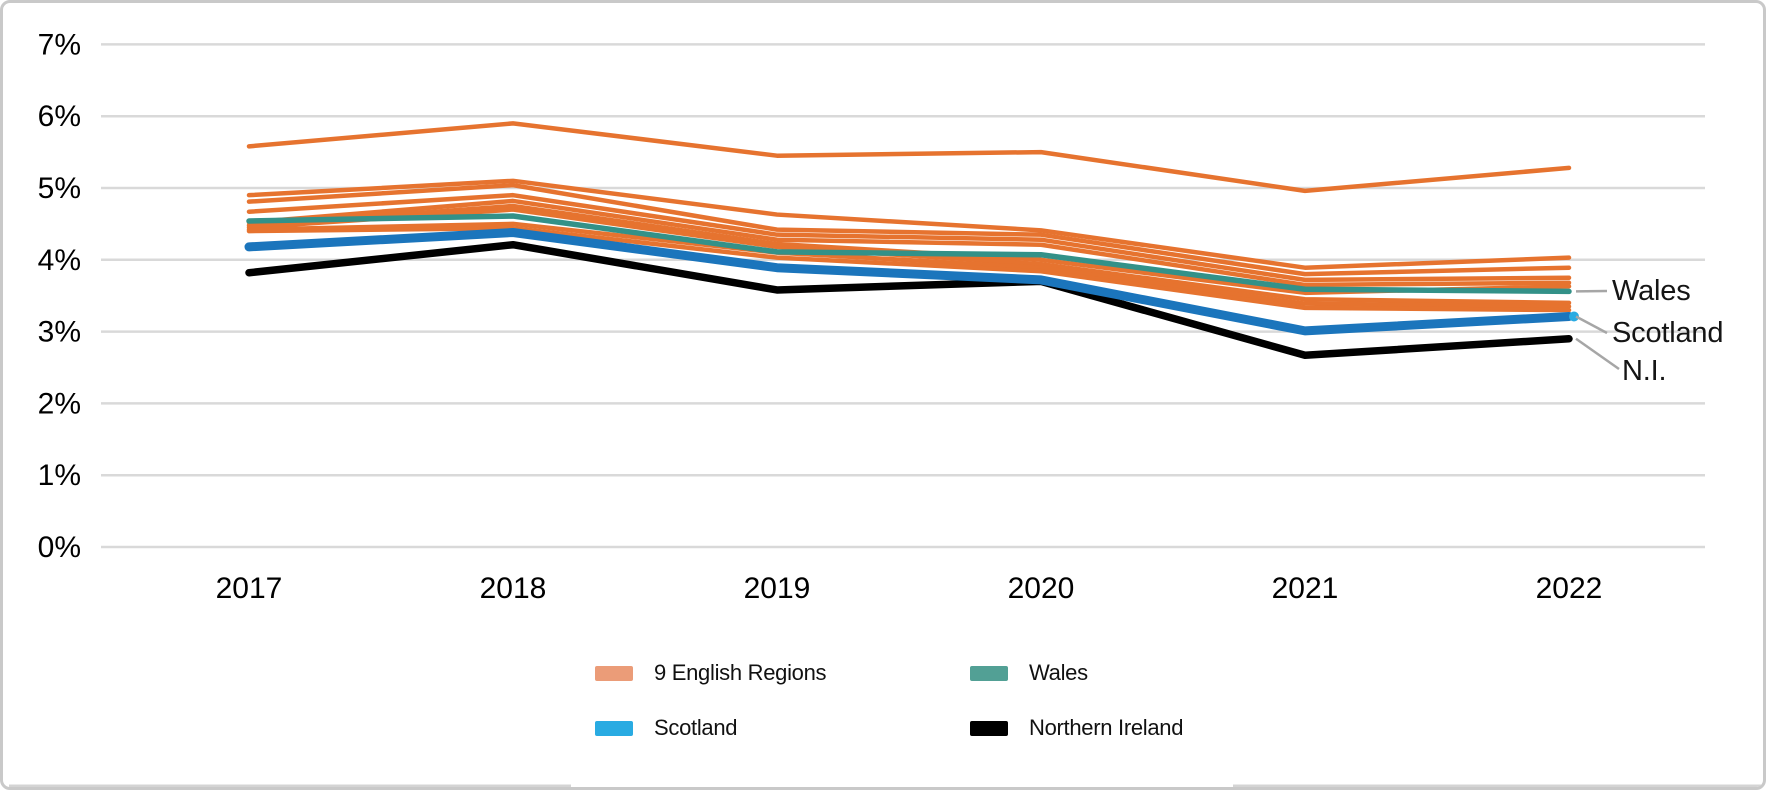  What do you see at coordinates (1569, 588) in the screenshot?
I see `x-tick-label-2022: 2022` at bounding box center [1569, 588].